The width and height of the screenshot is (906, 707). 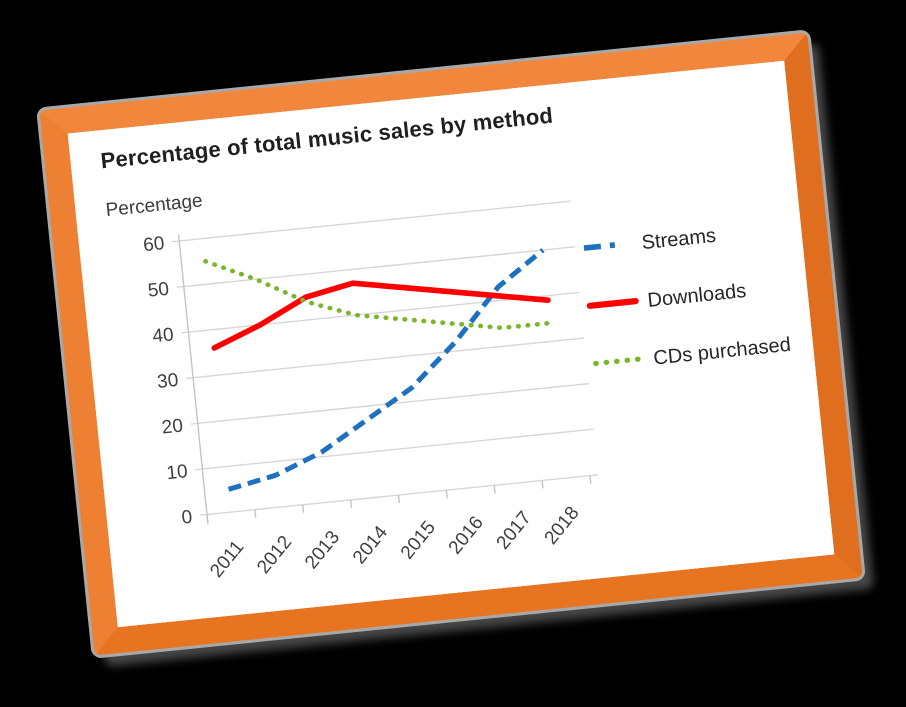 I want to click on legend-label-streams: Streams, so click(x=679, y=239).